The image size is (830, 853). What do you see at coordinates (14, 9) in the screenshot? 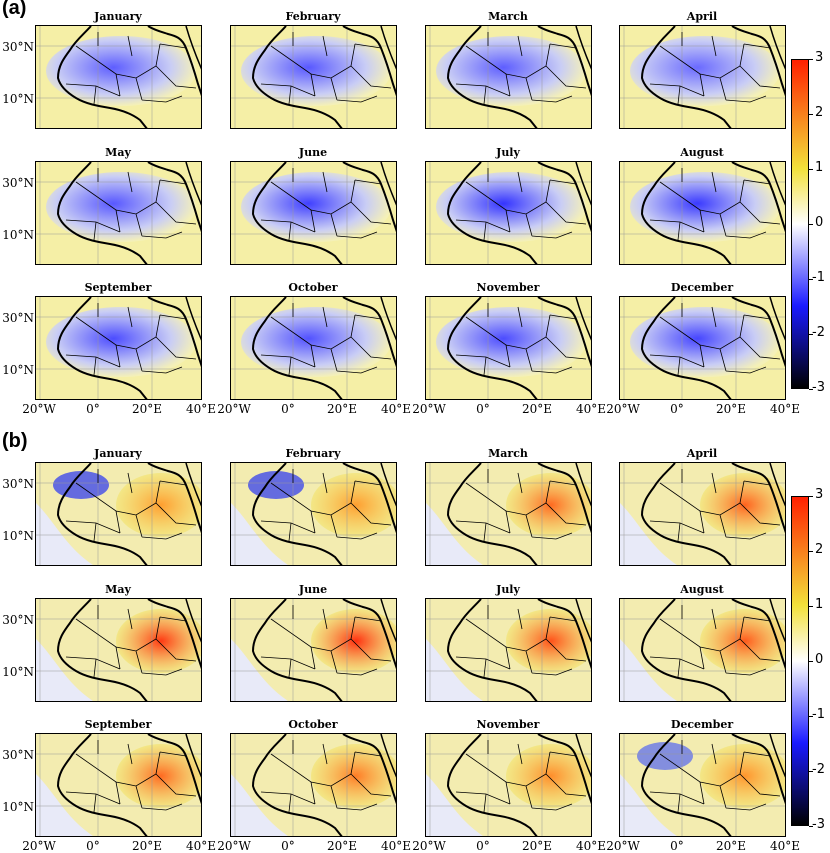
I see `panel-label-a: (a)` at bounding box center [14, 9].